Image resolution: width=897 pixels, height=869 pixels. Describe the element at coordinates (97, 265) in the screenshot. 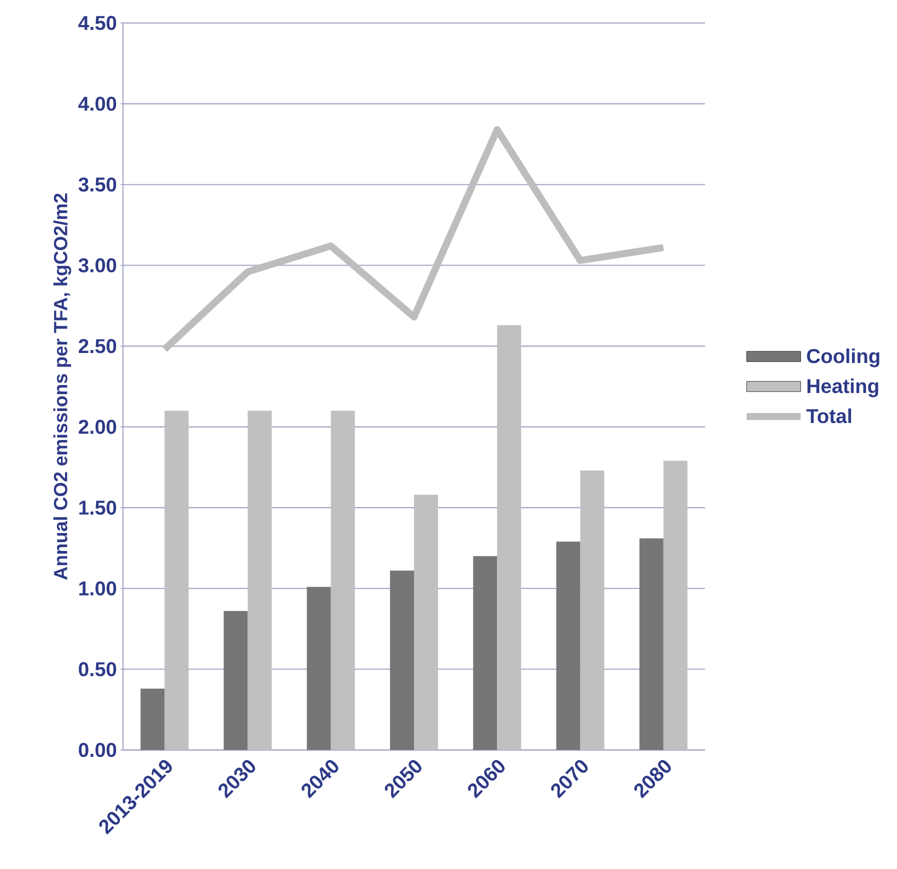

I see `y-tick-label: 3.00` at that location.